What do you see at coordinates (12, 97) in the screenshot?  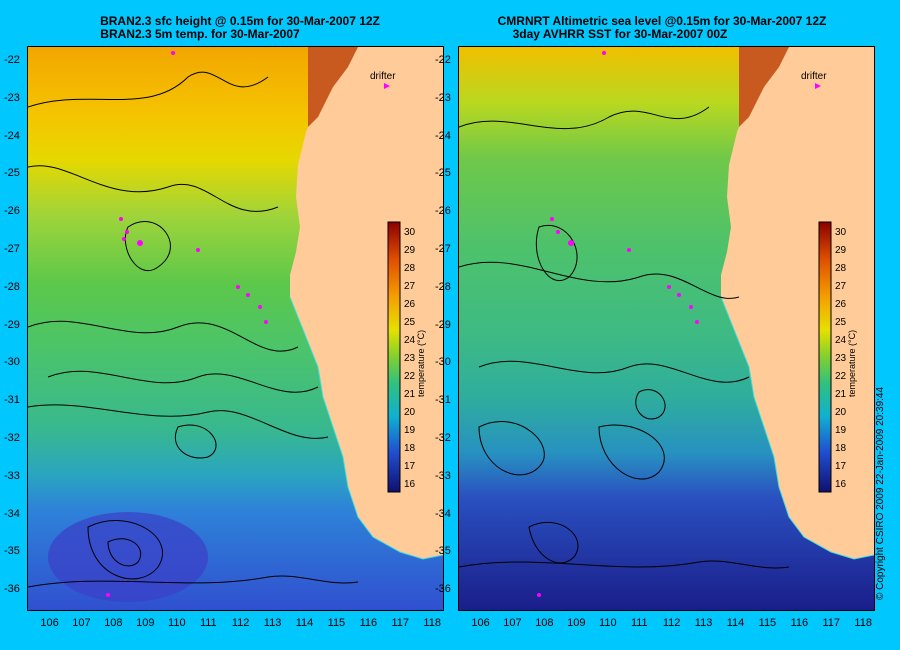 I see `left-lat-tick: -23` at bounding box center [12, 97].